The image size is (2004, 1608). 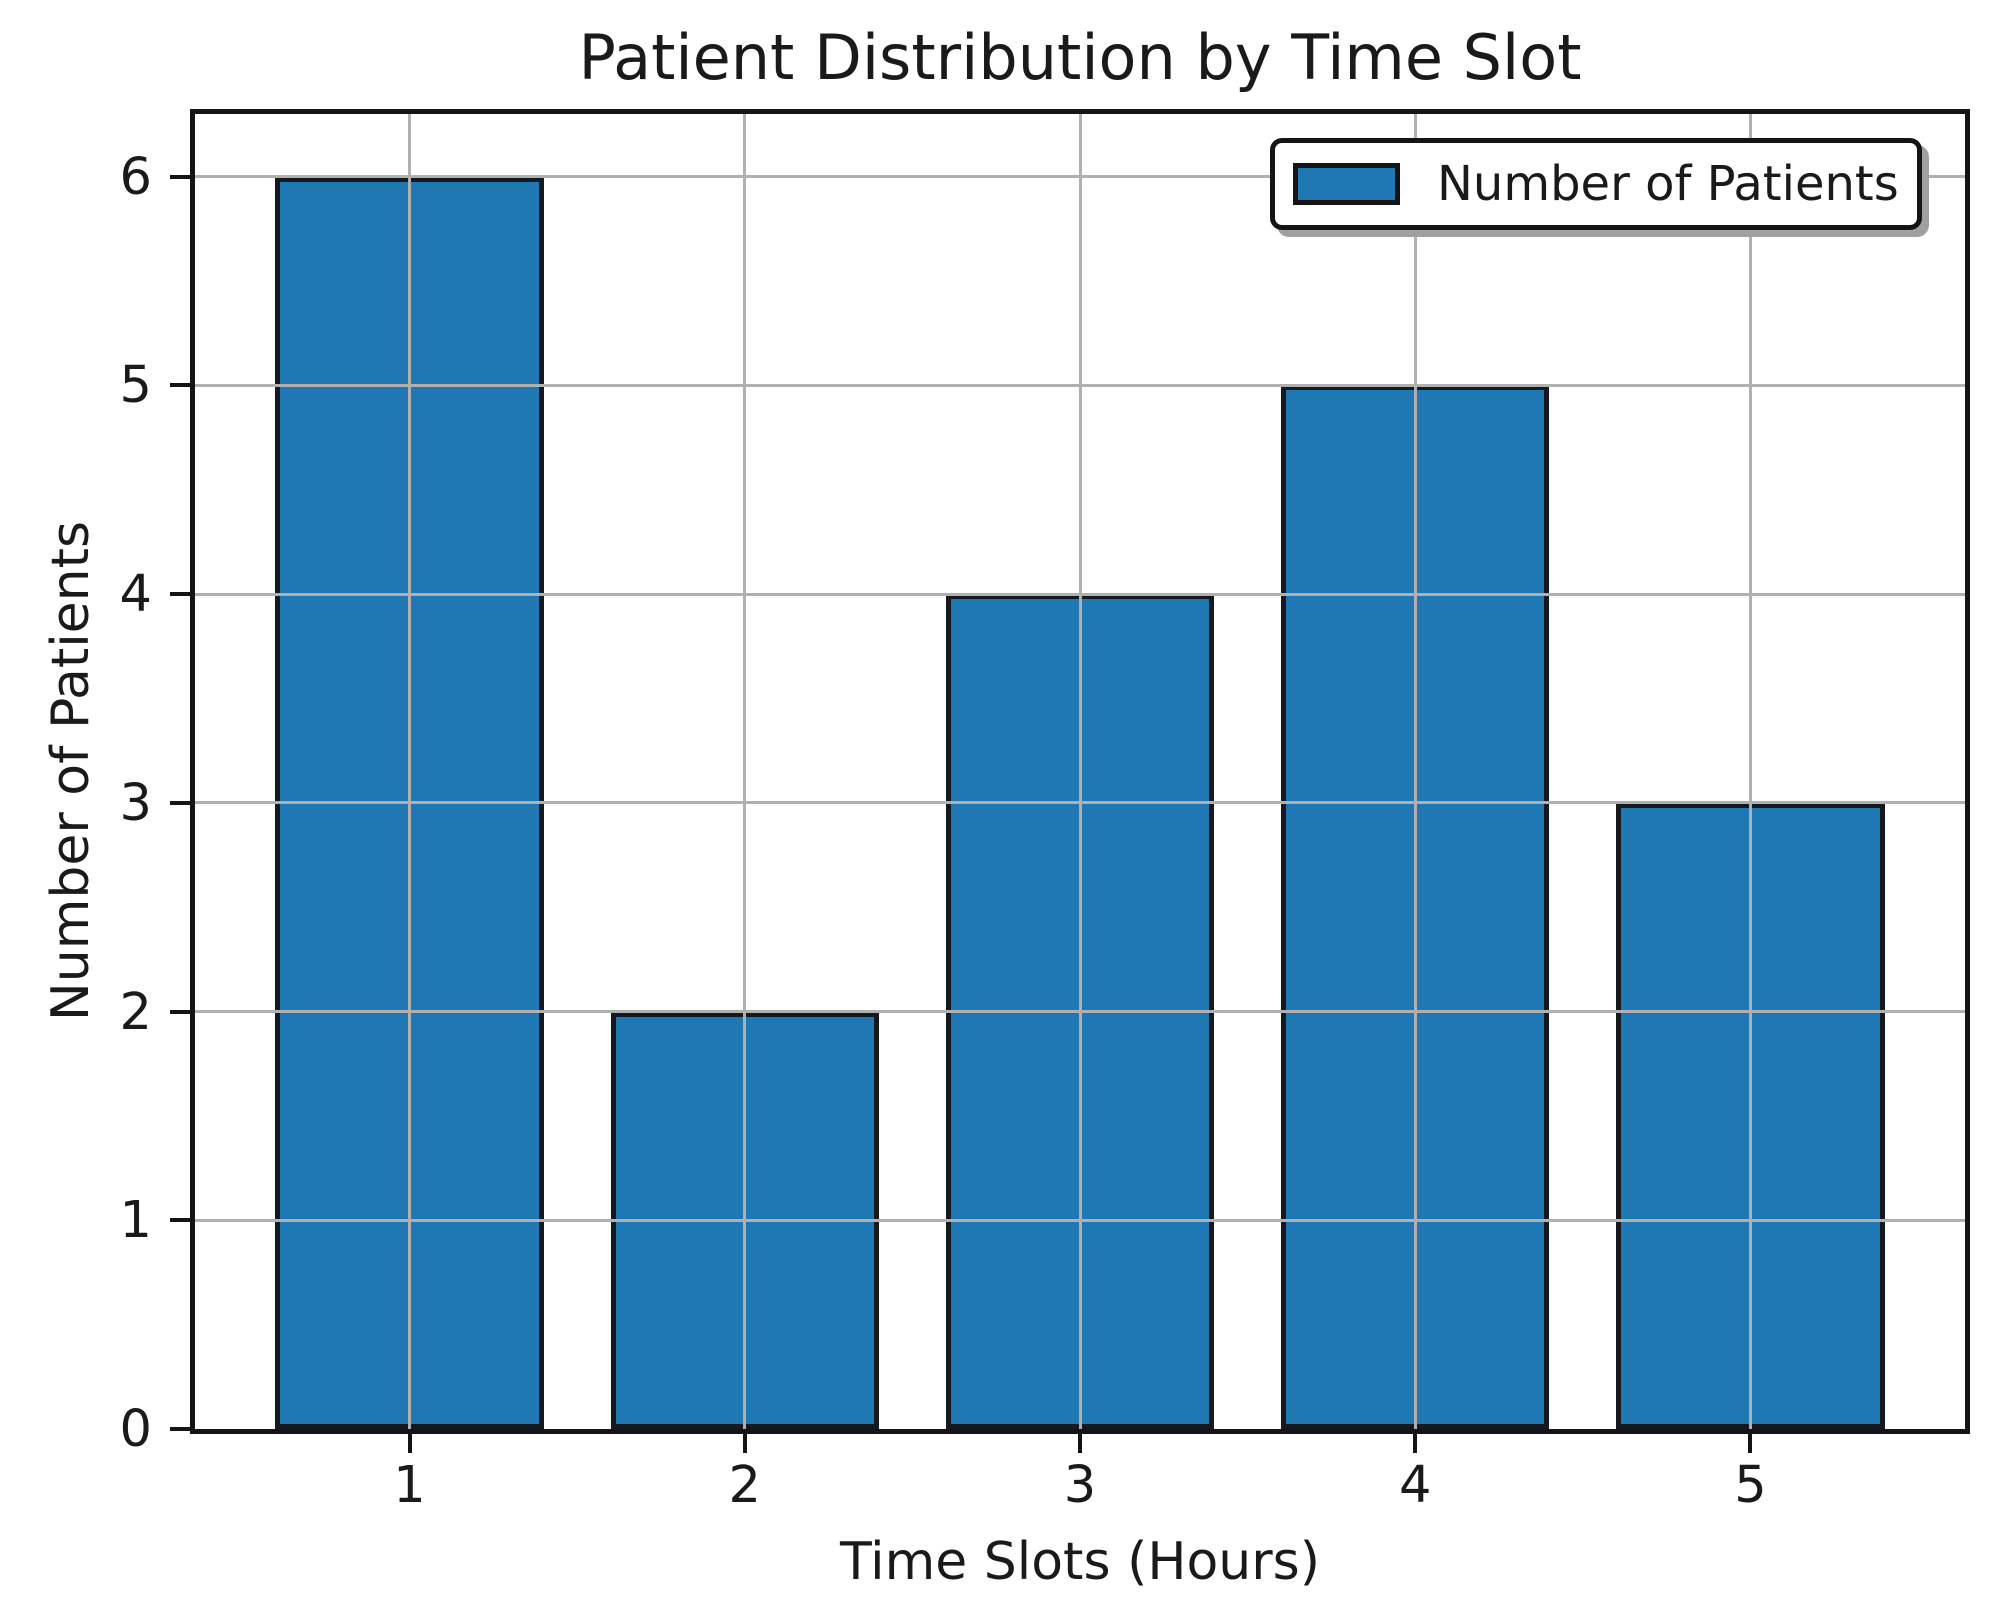 What do you see at coordinates (135, 1221) in the screenshot?
I see `y-tick-label-1: 1` at bounding box center [135, 1221].